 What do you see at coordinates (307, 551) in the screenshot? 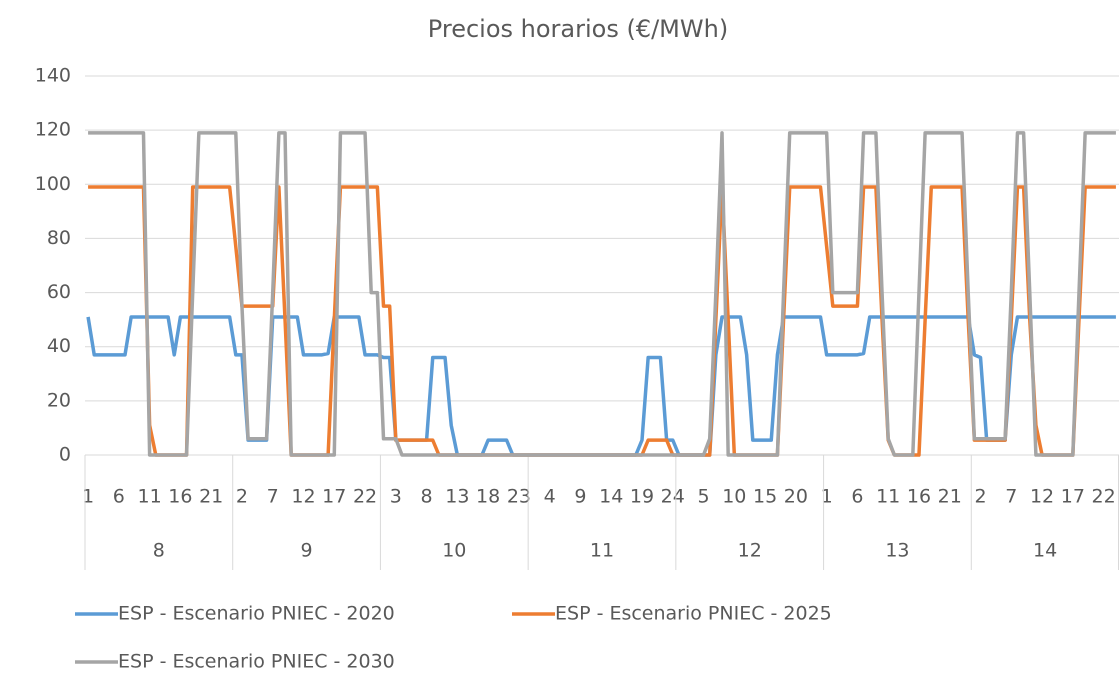
I see `group-label: 9` at bounding box center [307, 551].